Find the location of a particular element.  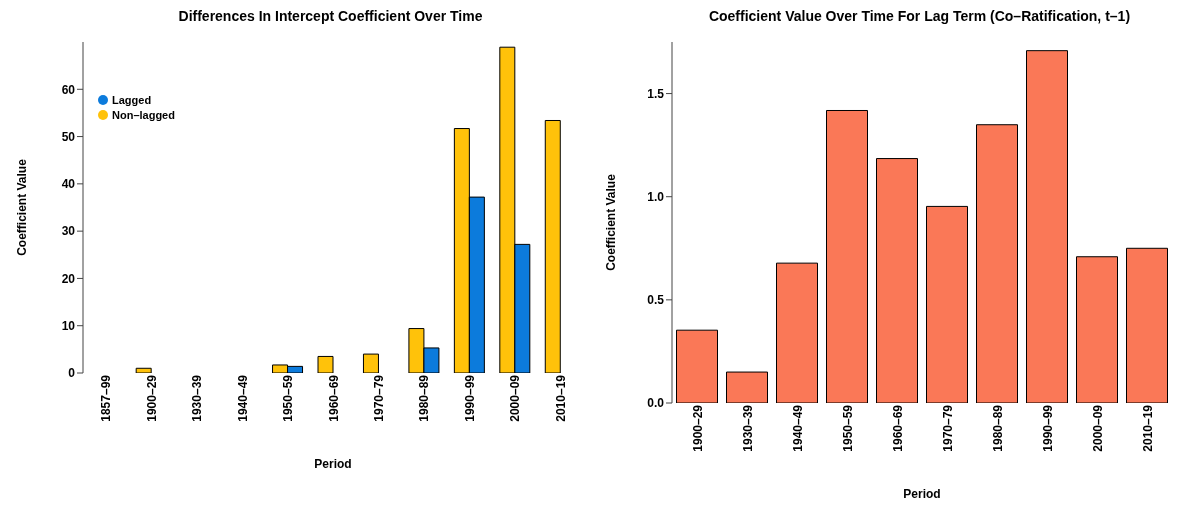

chart-title: Differences In Intercept Coefficient Over Time is located at coordinates (330, 17).